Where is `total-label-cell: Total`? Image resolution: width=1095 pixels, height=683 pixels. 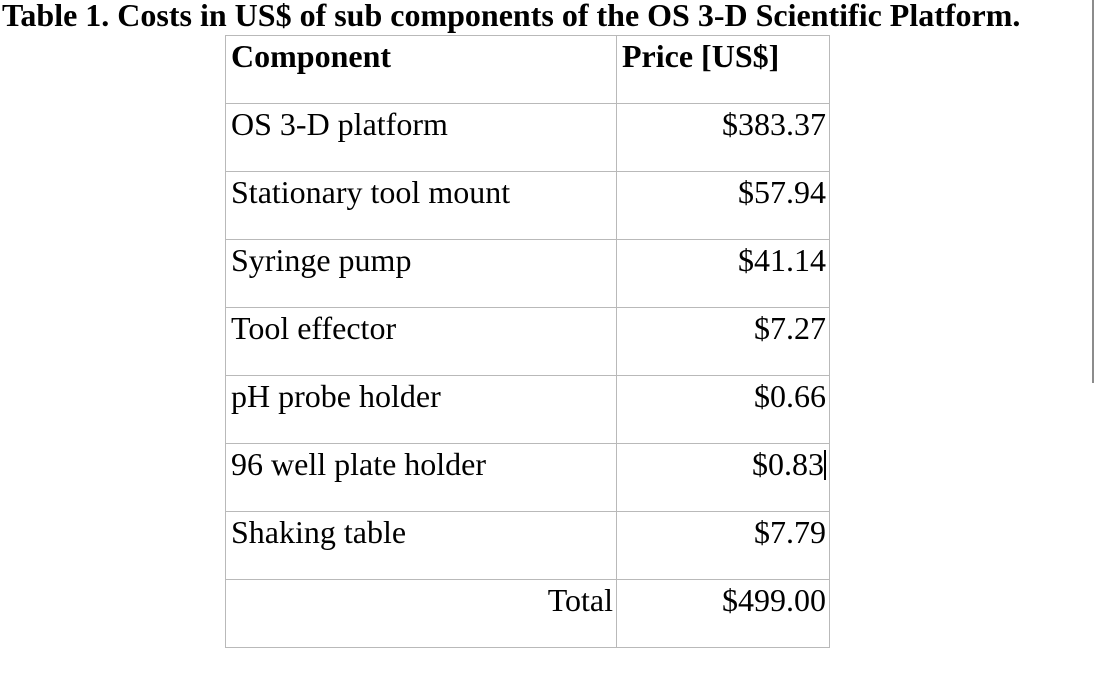 total-label-cell: Total is located at coordinates (421, 613).